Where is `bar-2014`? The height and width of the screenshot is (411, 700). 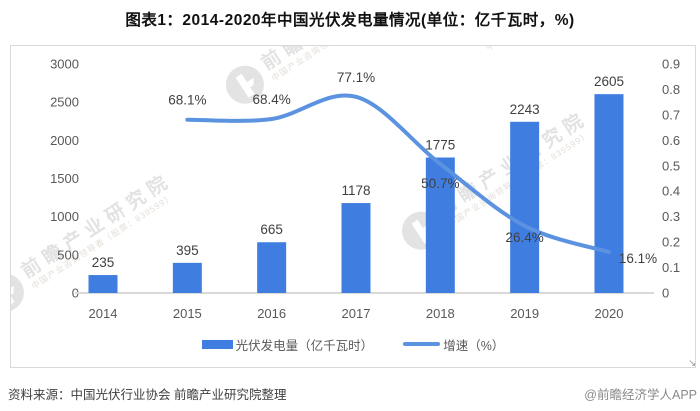
bar-2014 is located at coordinates (103, 284).